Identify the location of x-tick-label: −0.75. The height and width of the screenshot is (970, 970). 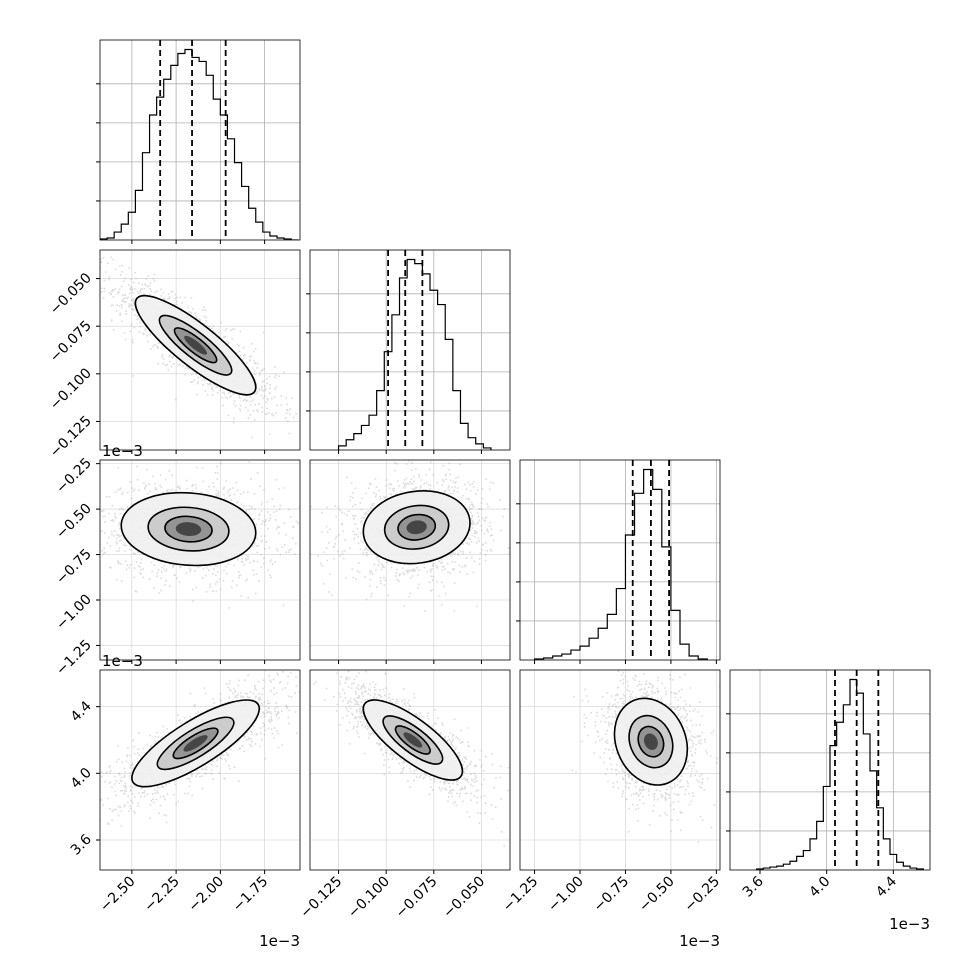
(612, 895).